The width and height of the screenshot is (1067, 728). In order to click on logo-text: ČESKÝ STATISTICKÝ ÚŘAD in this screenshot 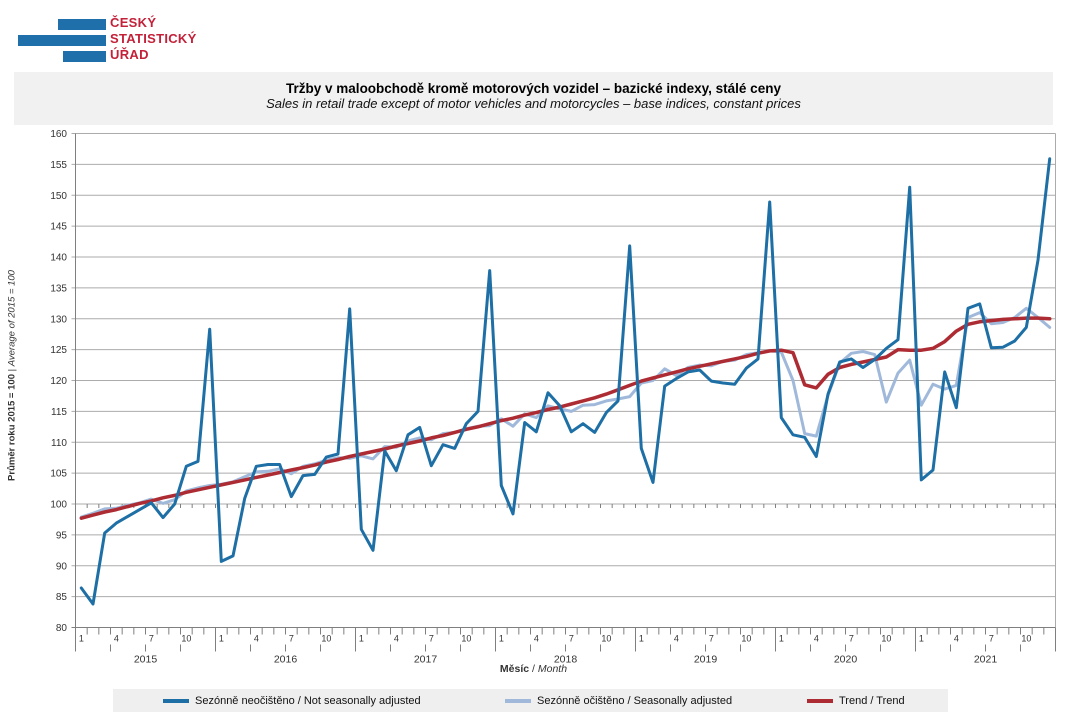, I will do `click(153, 39)`.